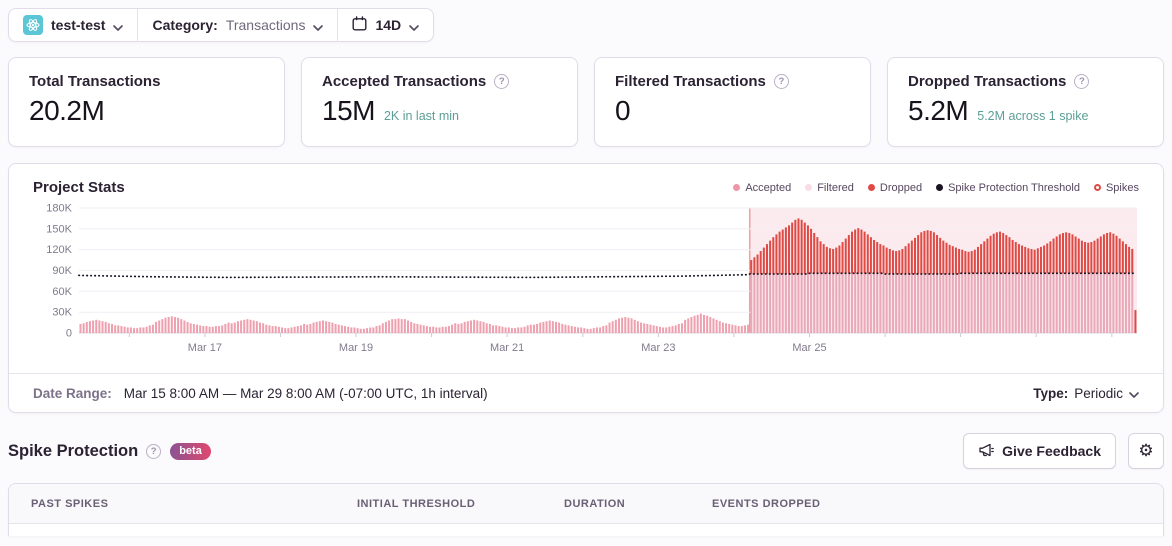  I want to click on card-value: 0, so click(623, 110).